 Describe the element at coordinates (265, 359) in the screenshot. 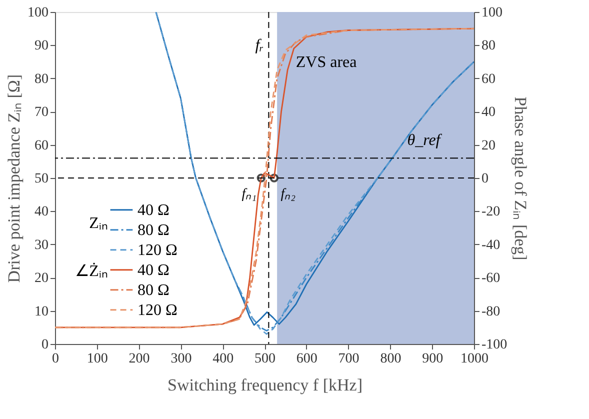

I see `x-tick-label: 500` at that location.